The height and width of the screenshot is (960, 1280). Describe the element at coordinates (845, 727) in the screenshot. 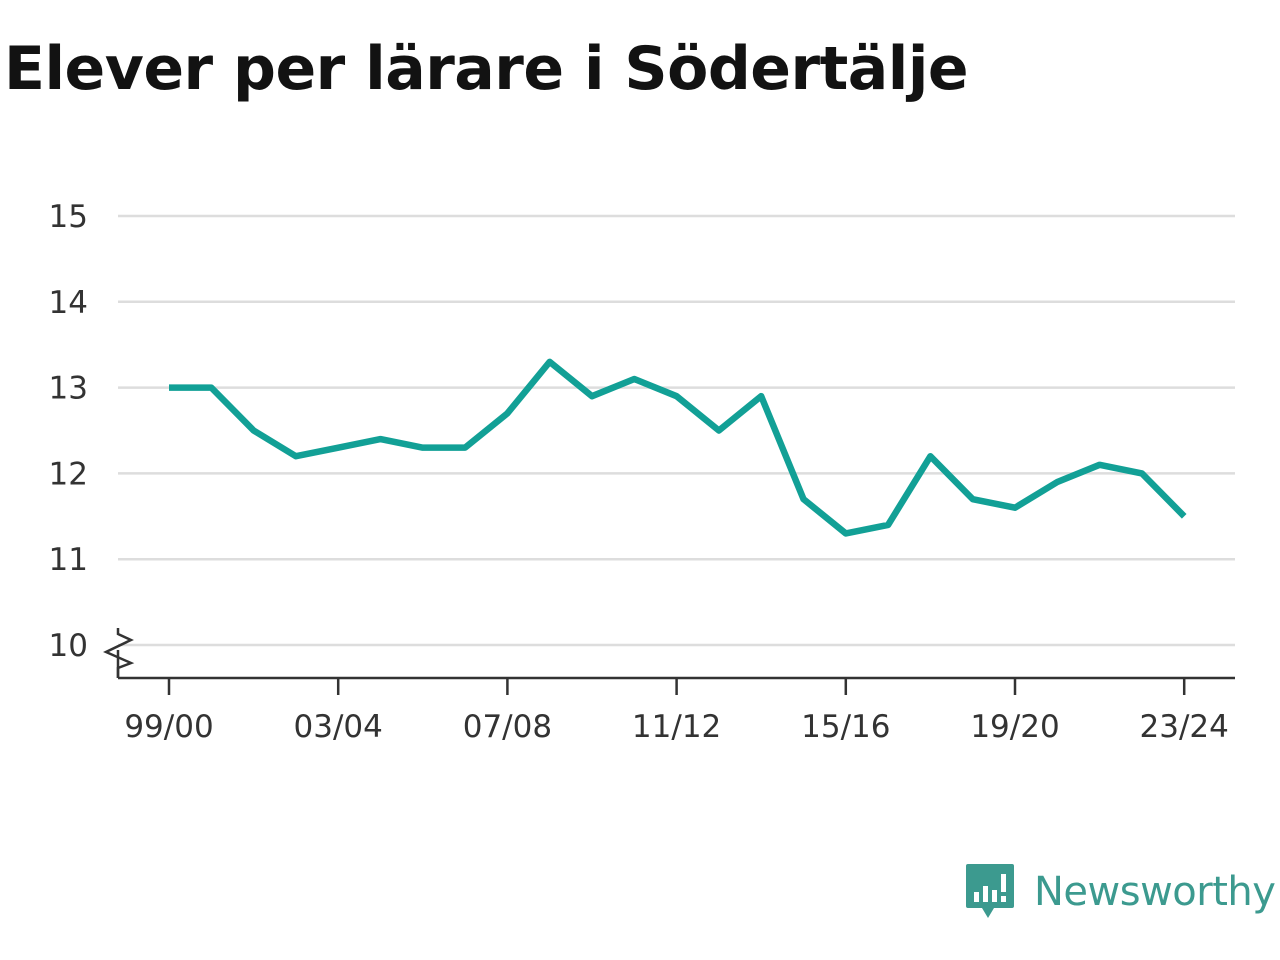

I see `x-tick-label: 15/16` at that location.